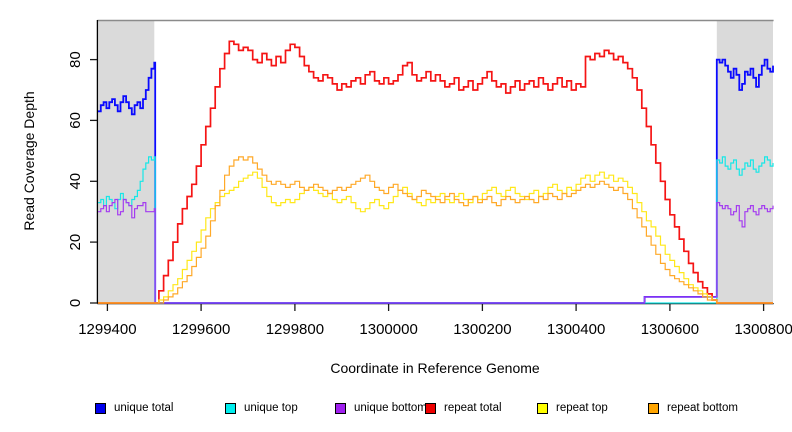 The image size is (792, 432). What do you see at coordinates (126, 161) in the screenshot?
I see `shaded-region-left` at bounding box center [126, 161].